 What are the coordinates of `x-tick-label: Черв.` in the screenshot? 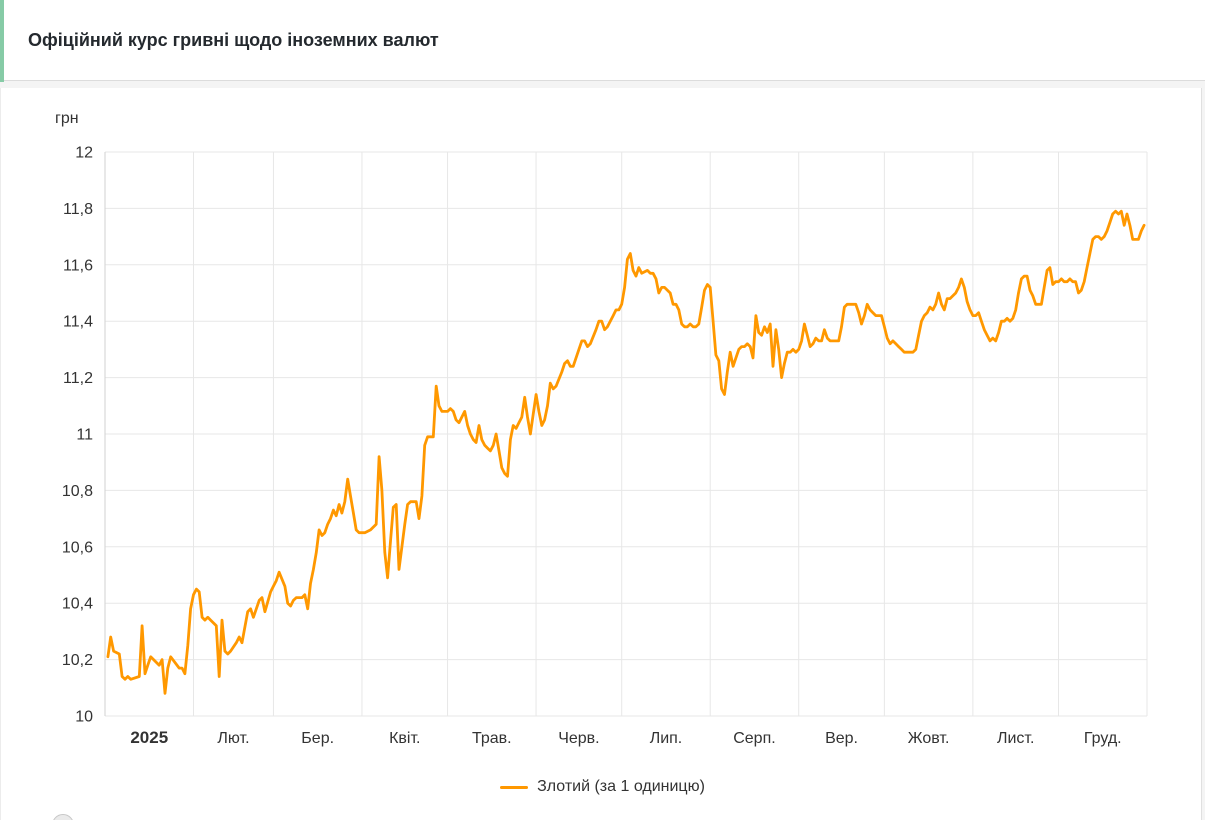 It's located at (578, 738).